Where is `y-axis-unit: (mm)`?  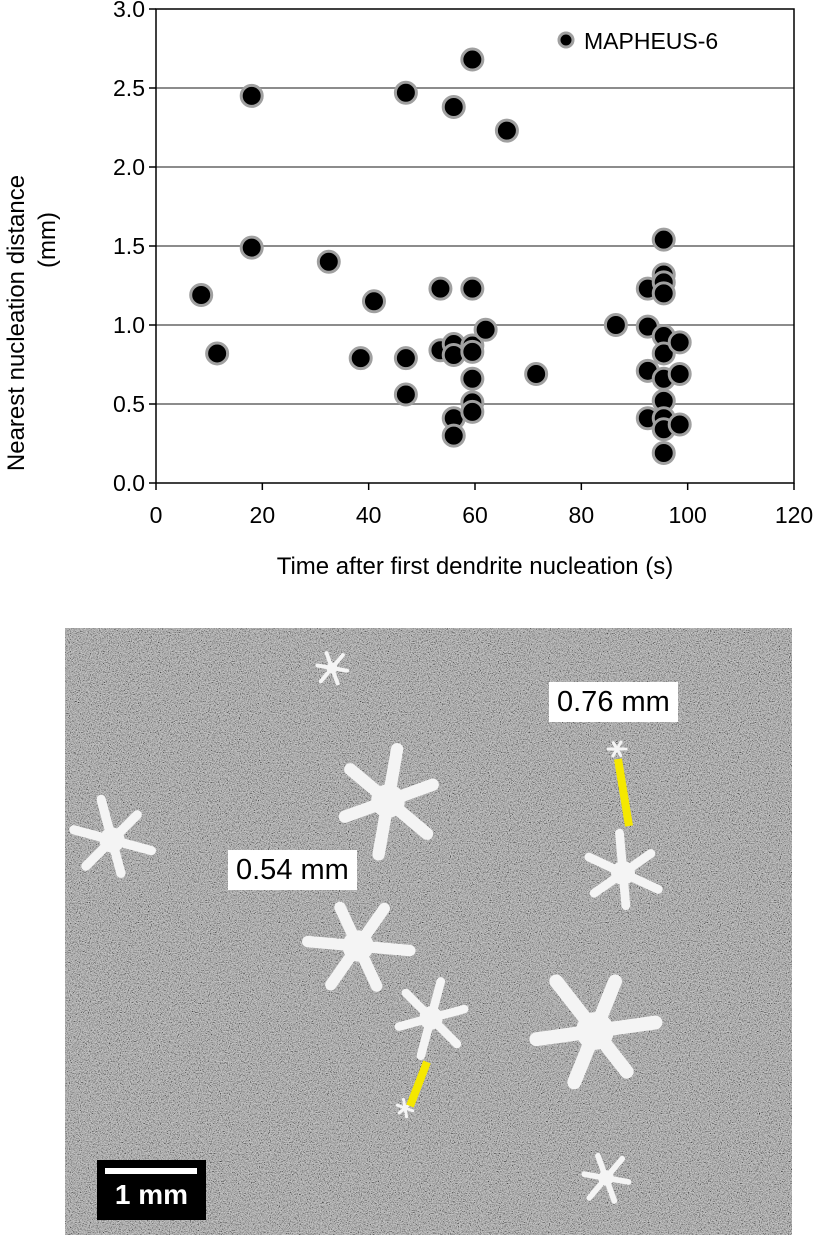 y-axis-unit: (mm) is located at coordinates (47, 240).